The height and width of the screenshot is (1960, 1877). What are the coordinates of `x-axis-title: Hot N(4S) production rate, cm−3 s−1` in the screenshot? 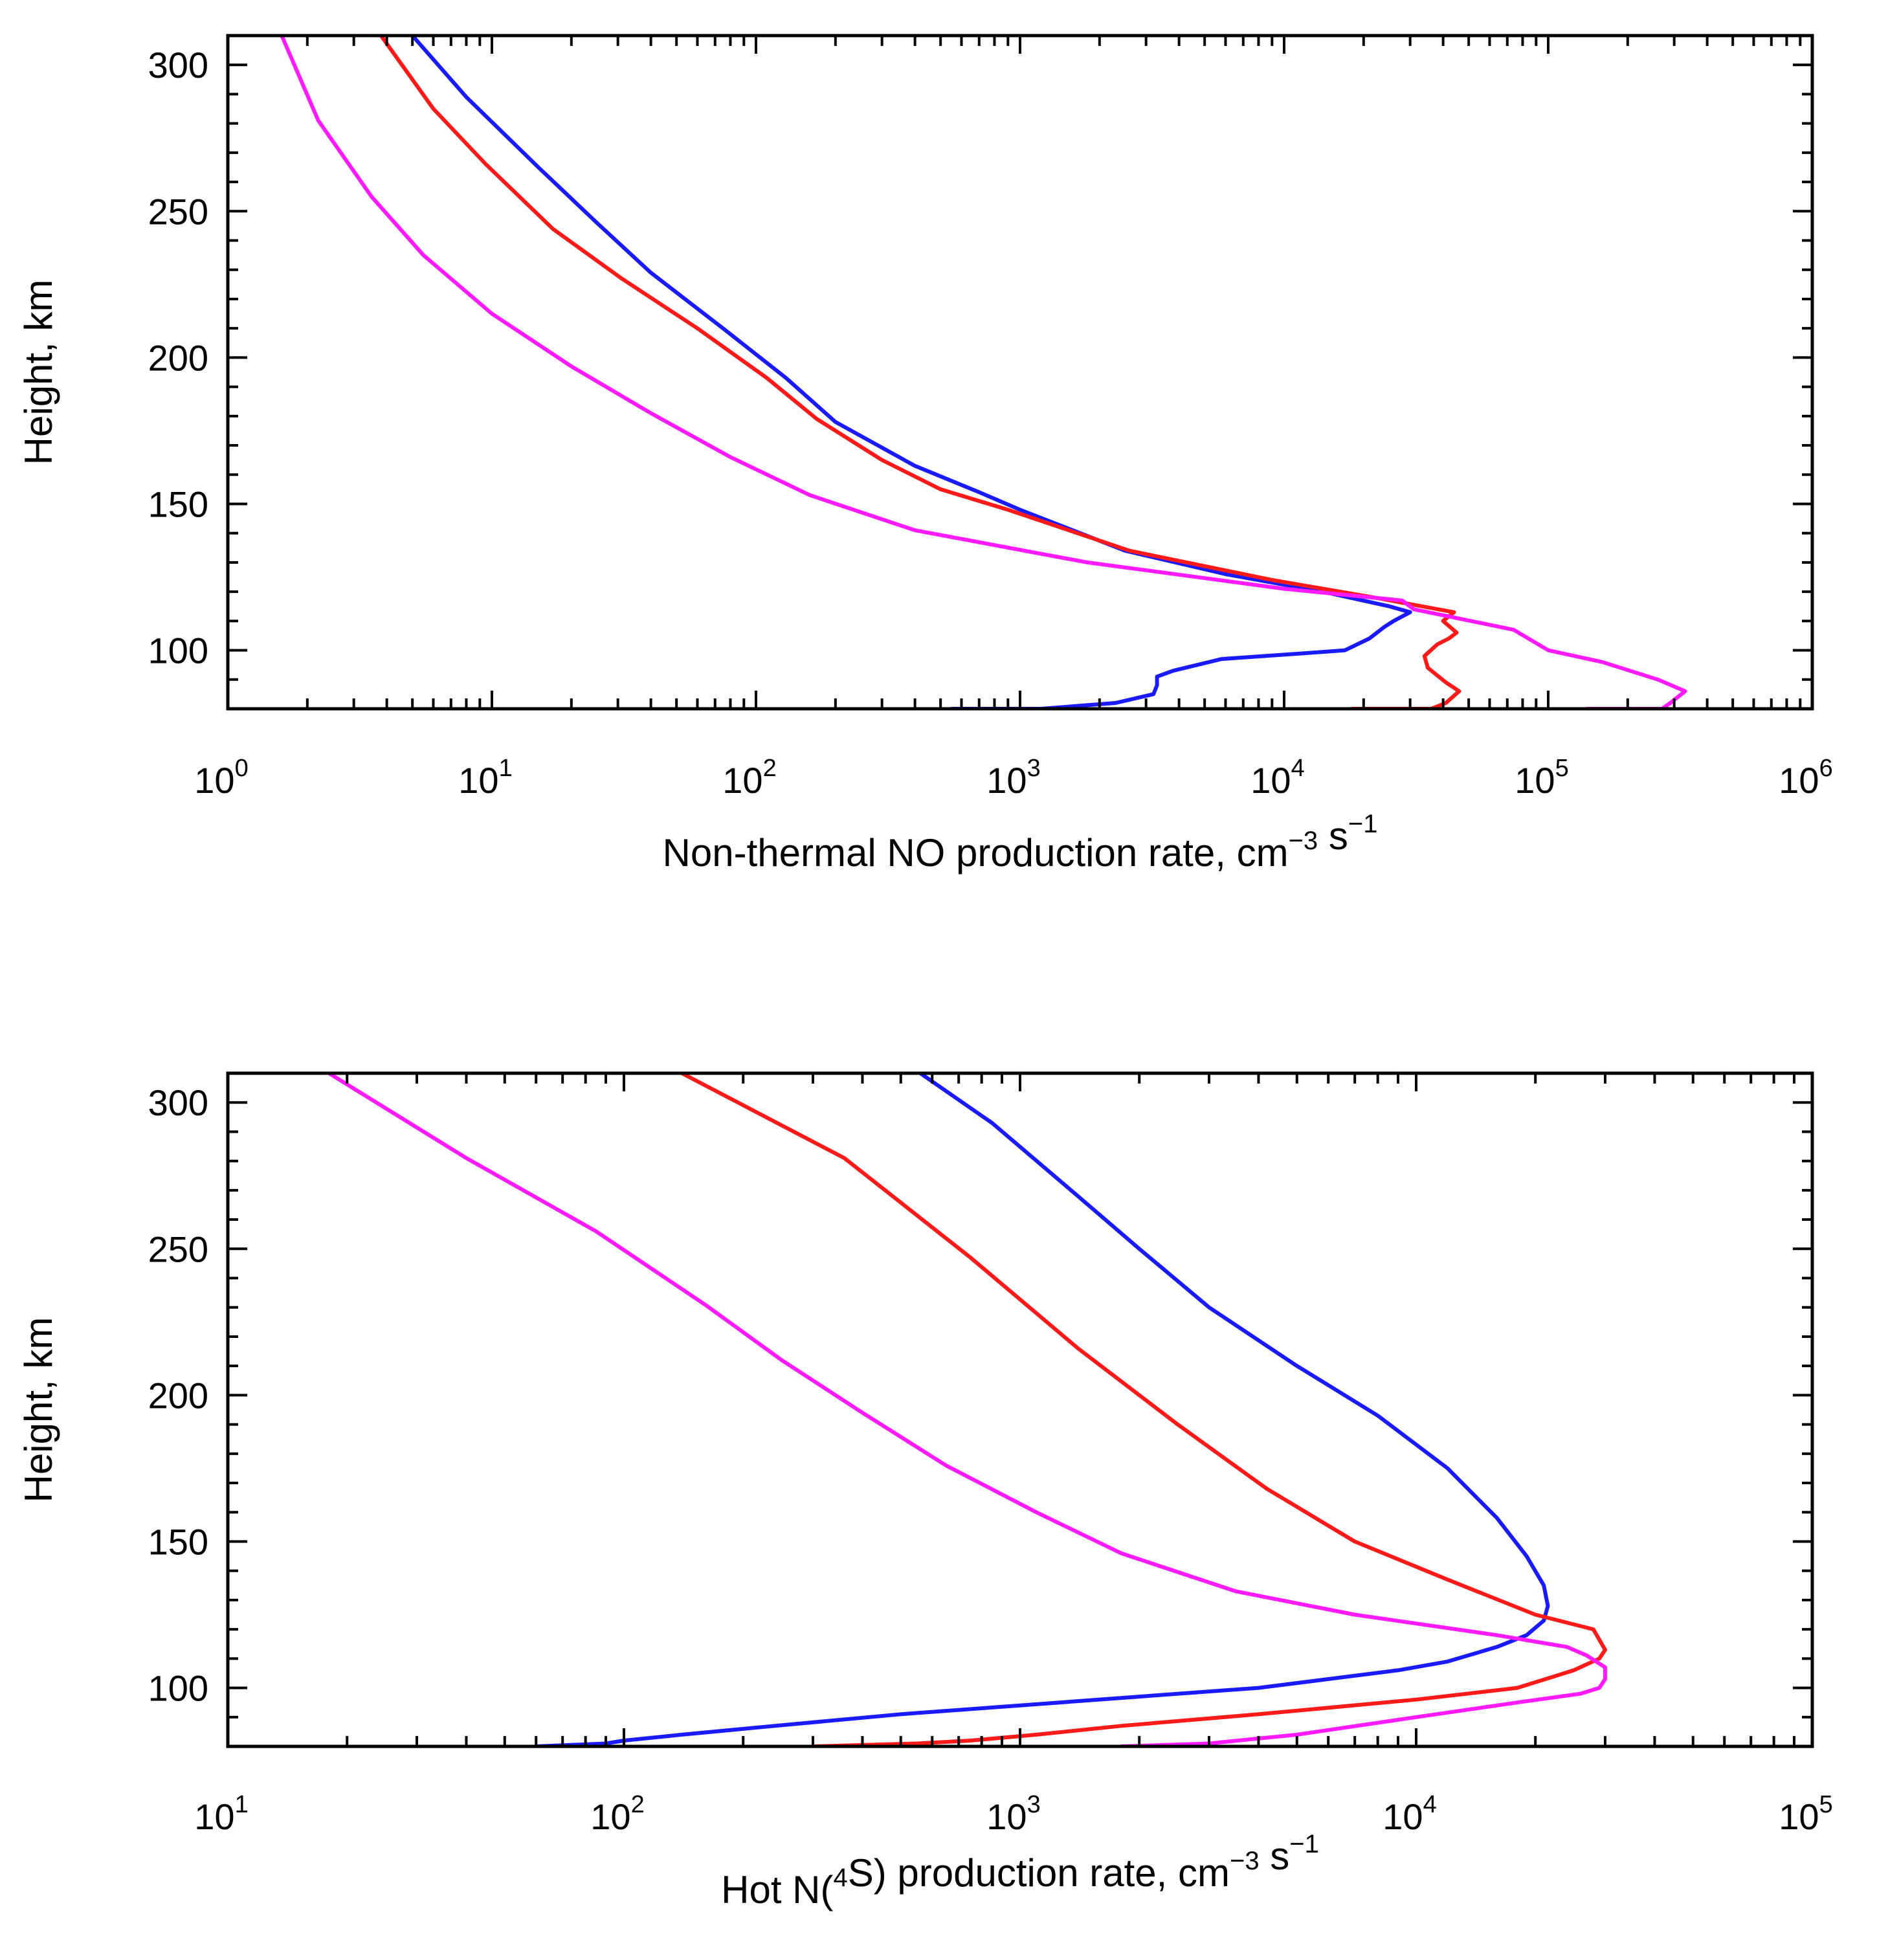 It's located at (1020, 1870).